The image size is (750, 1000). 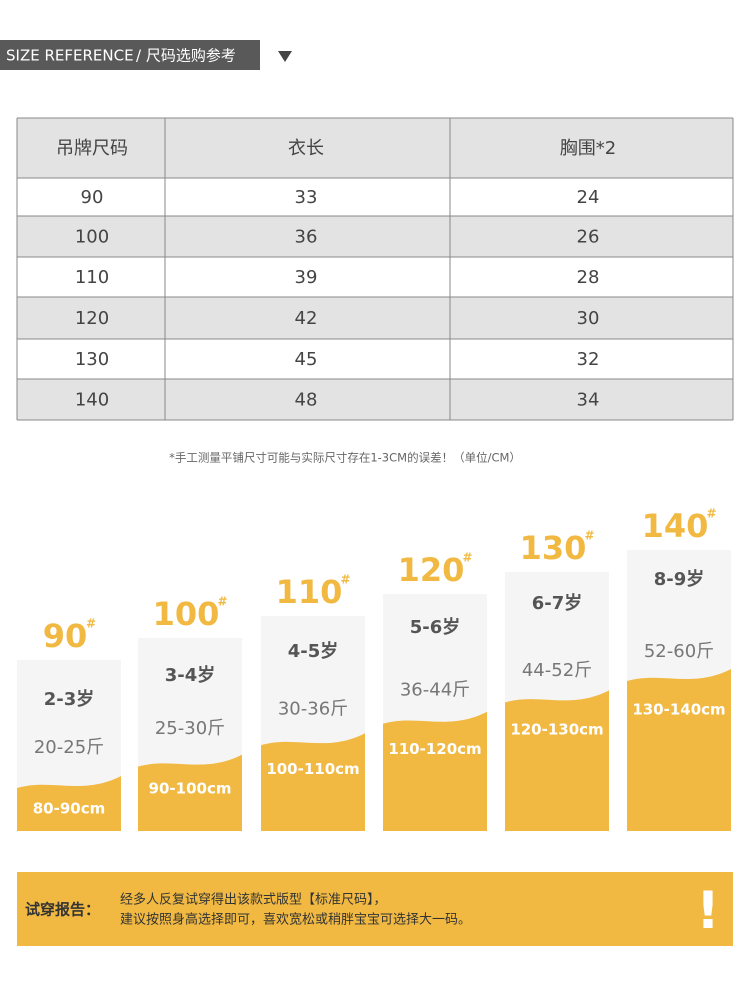 What do you see at coordinates (588, 197) in the screenshot?
I see `table-cell: 24` at bounding box center [588, 197].